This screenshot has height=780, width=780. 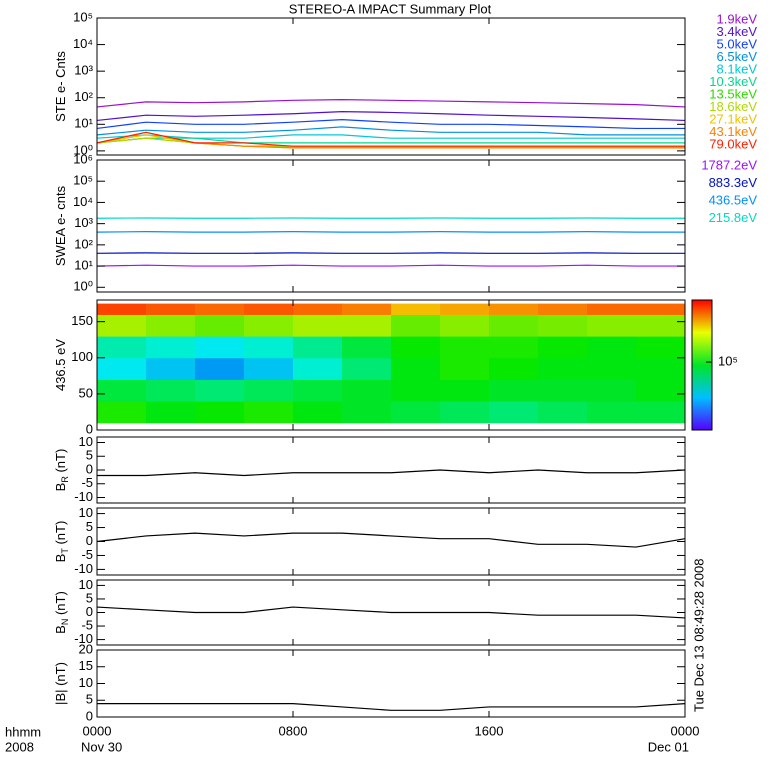 I want to click on y-axis-label: STE e- Cnts, so click(x=60, y=86).